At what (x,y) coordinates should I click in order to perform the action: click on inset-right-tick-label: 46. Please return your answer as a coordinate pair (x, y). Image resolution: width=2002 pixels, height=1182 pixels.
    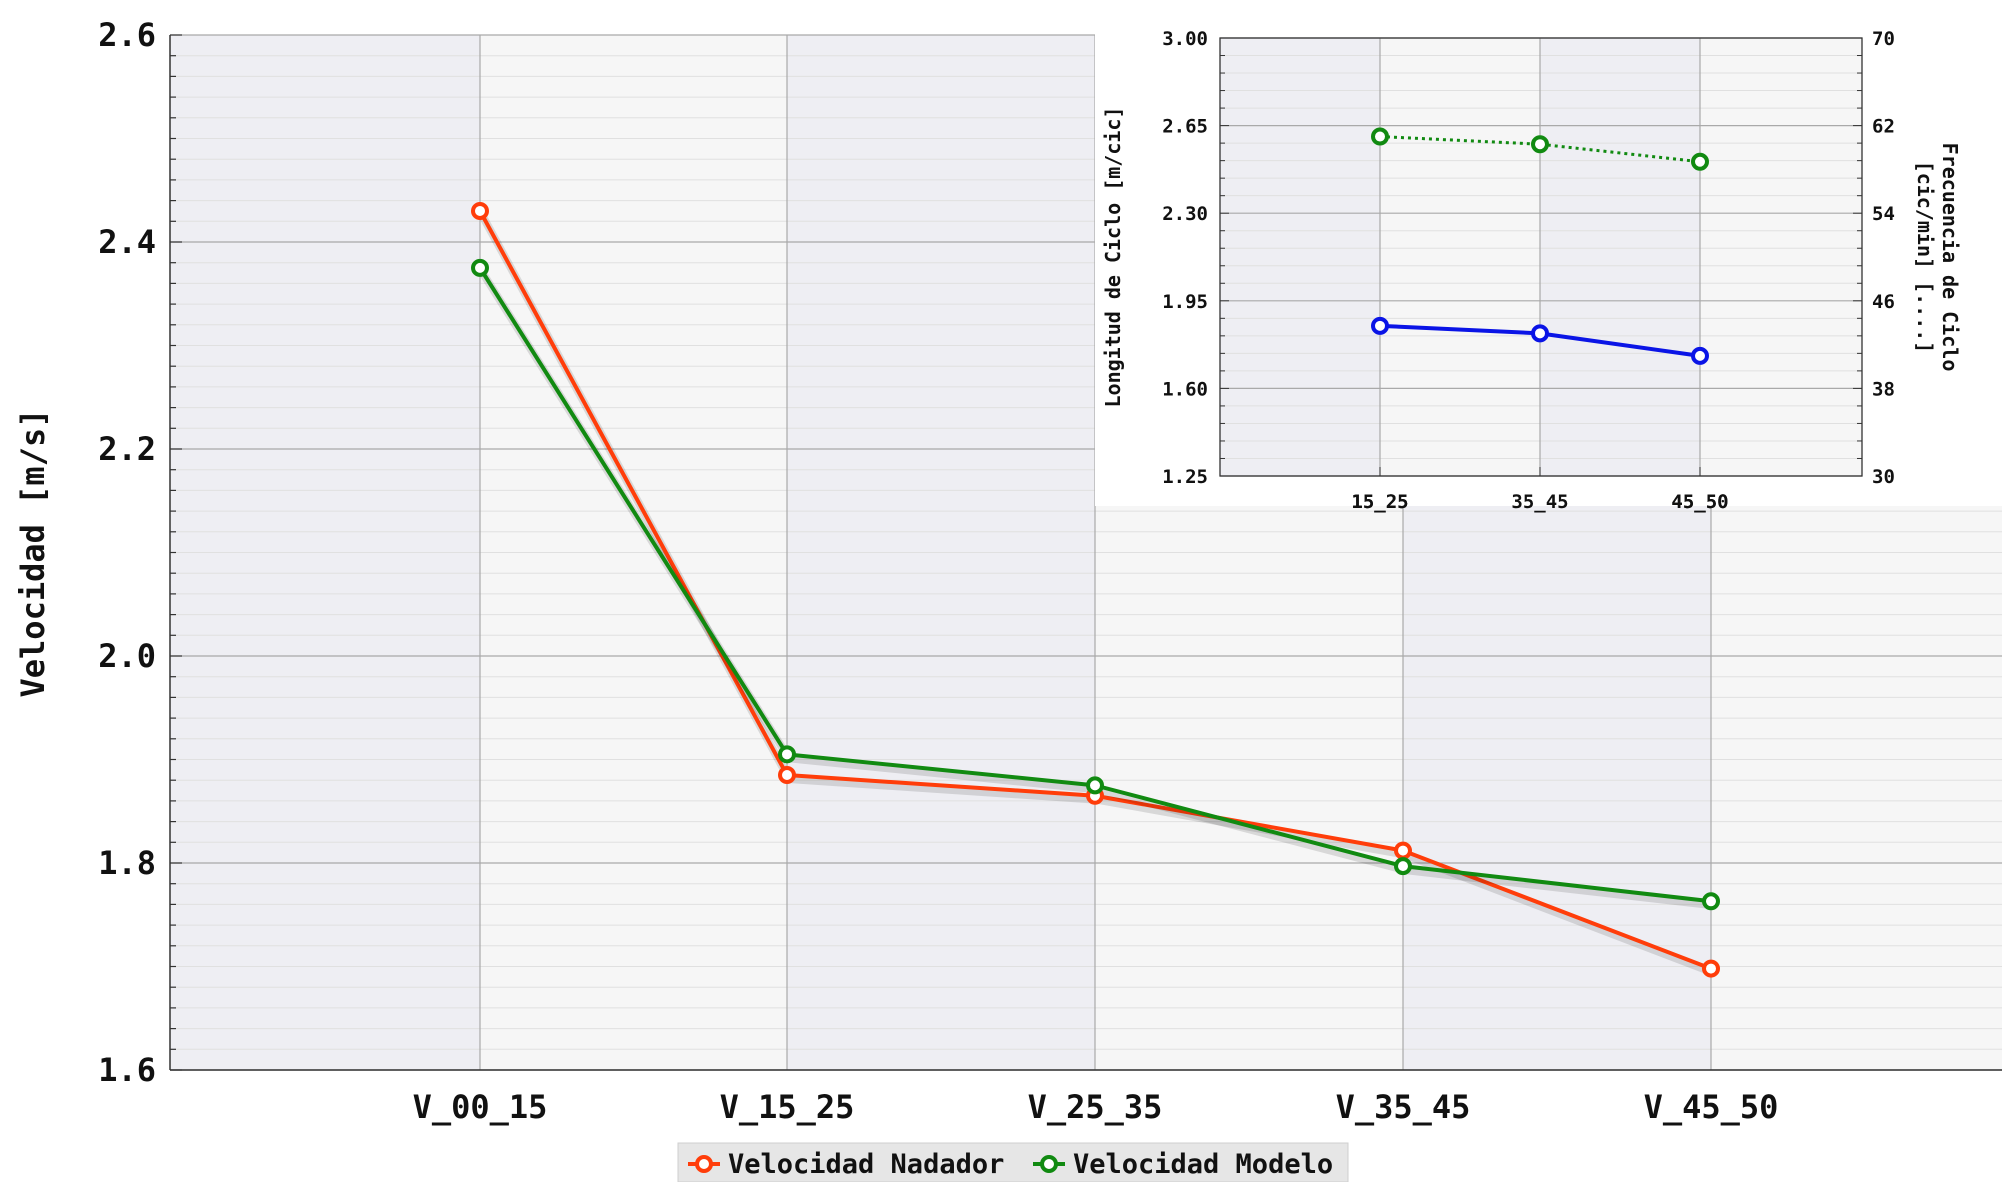
    Looking at the image, I should click on (1883, 302).